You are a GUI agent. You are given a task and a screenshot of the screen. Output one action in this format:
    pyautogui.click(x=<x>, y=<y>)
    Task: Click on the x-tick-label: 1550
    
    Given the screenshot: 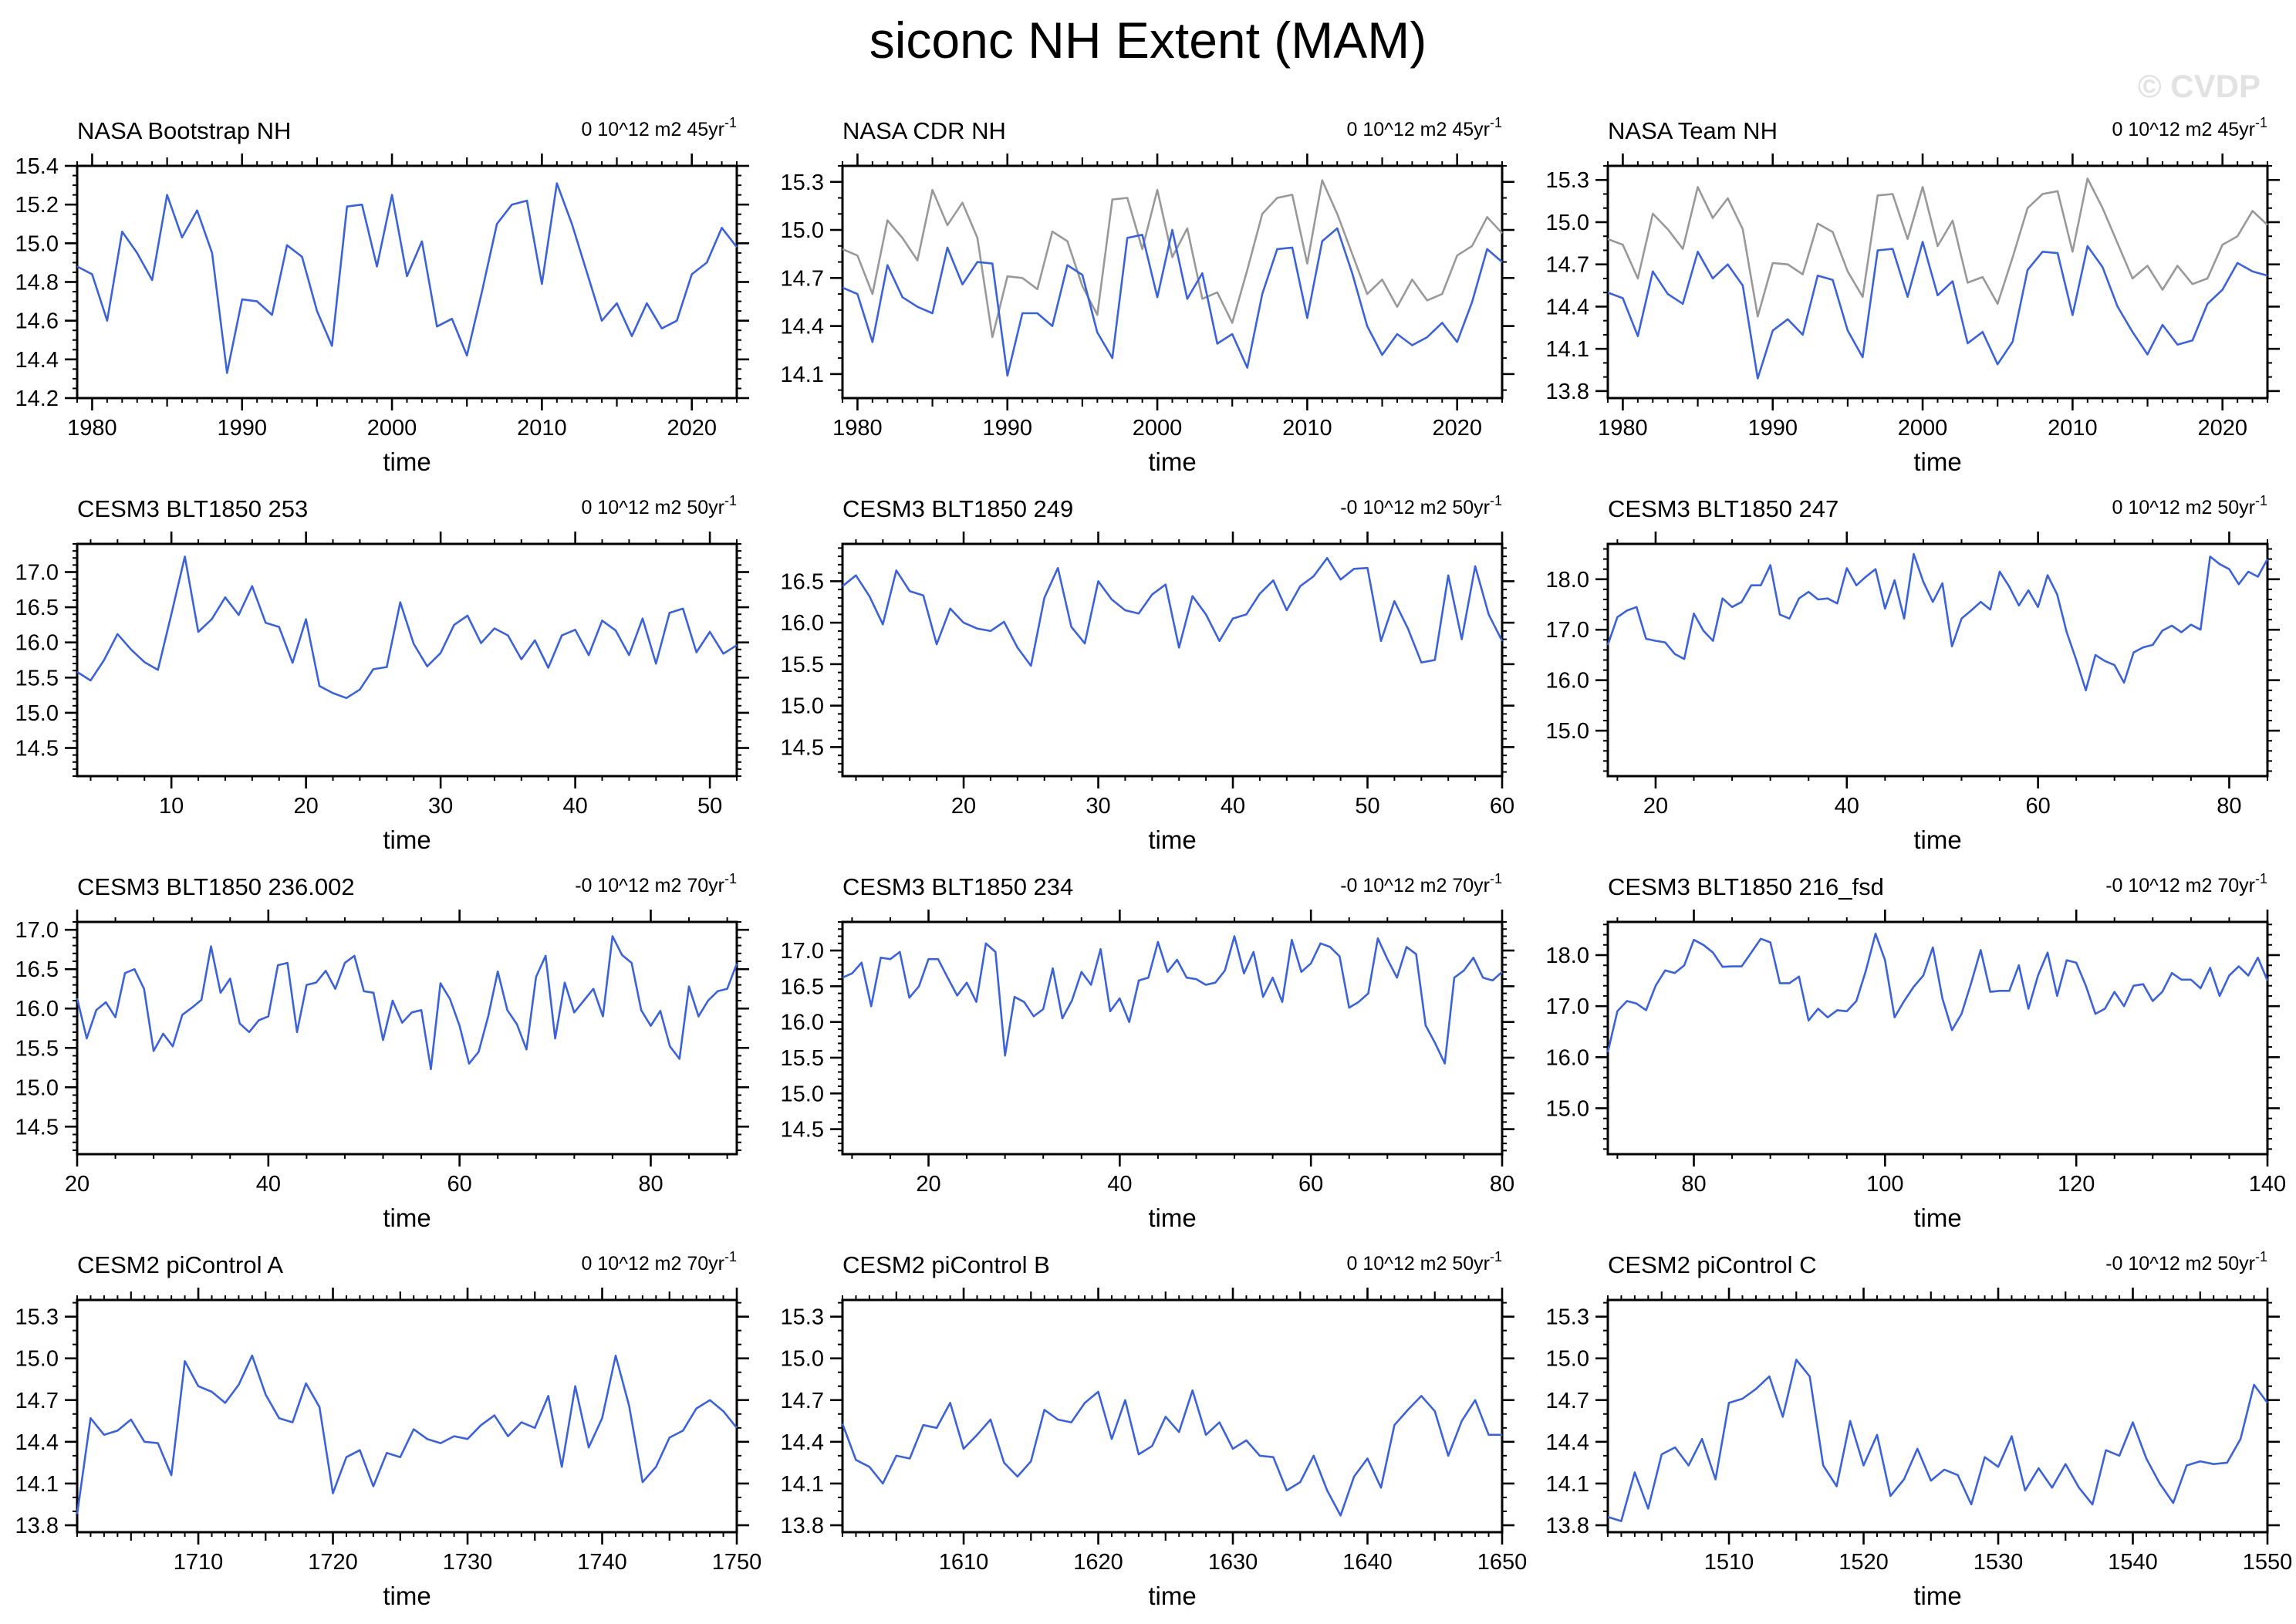 What is the action you would take?
    pyautogui.click(x=2268, y=1562)
    